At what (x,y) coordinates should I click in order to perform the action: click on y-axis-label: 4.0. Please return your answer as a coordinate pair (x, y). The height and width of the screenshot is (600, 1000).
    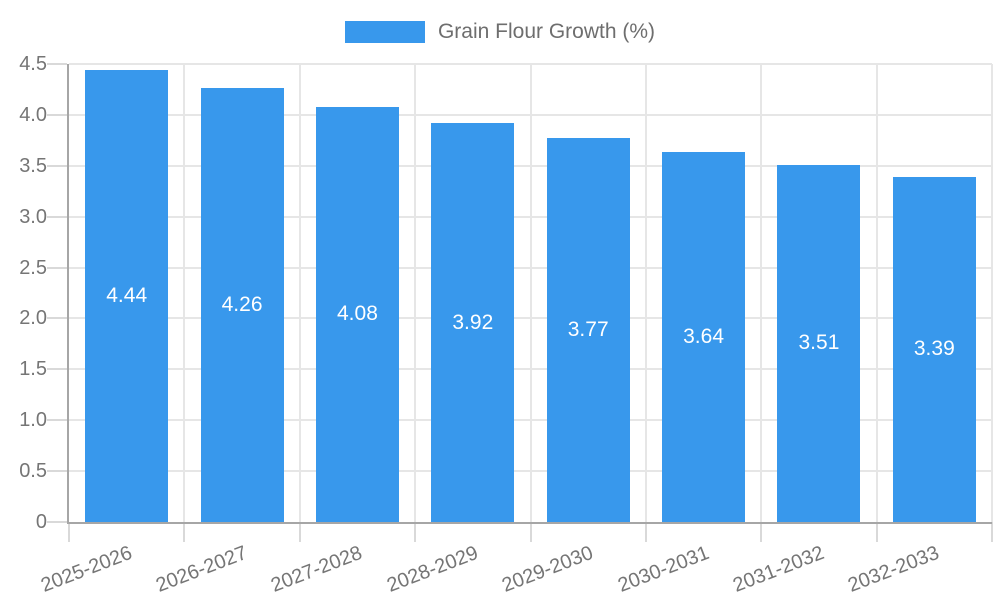
    Looking at the image, I should click on (33, 114).